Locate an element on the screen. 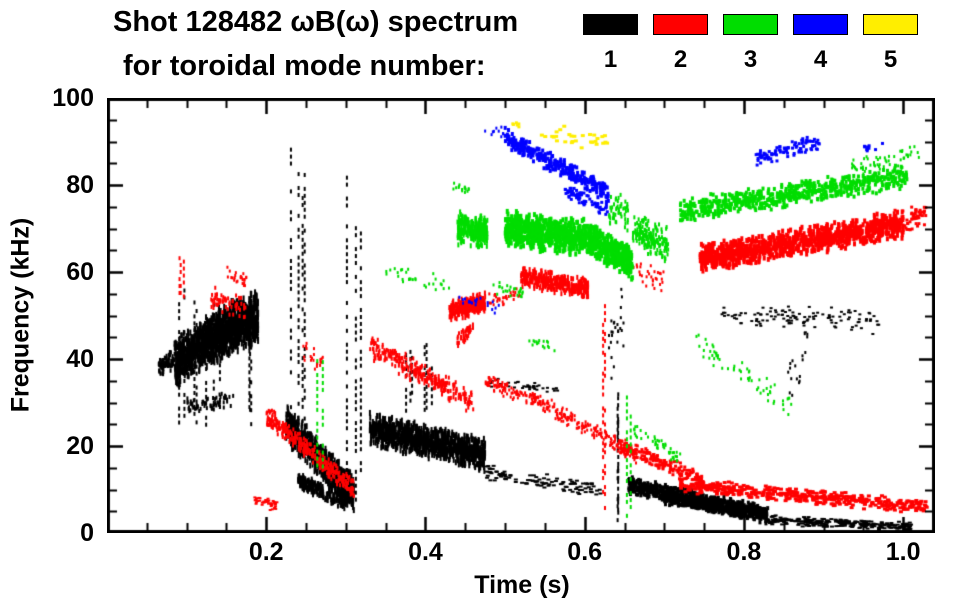  x-tick-label-0.4: 0.4 is located at coordinates (425, 552).